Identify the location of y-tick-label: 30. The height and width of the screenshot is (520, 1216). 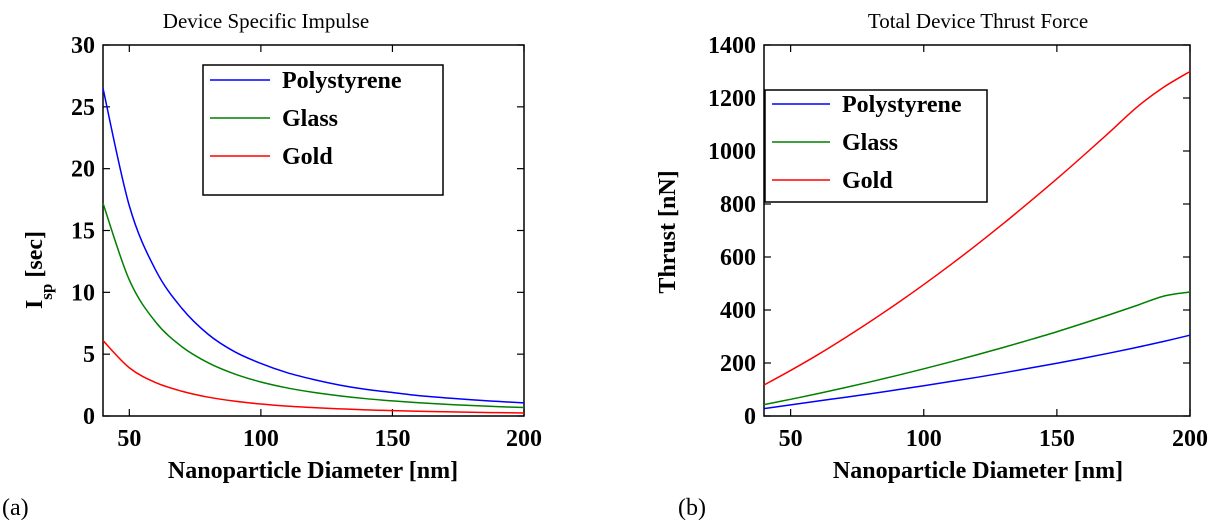
(83, 46).